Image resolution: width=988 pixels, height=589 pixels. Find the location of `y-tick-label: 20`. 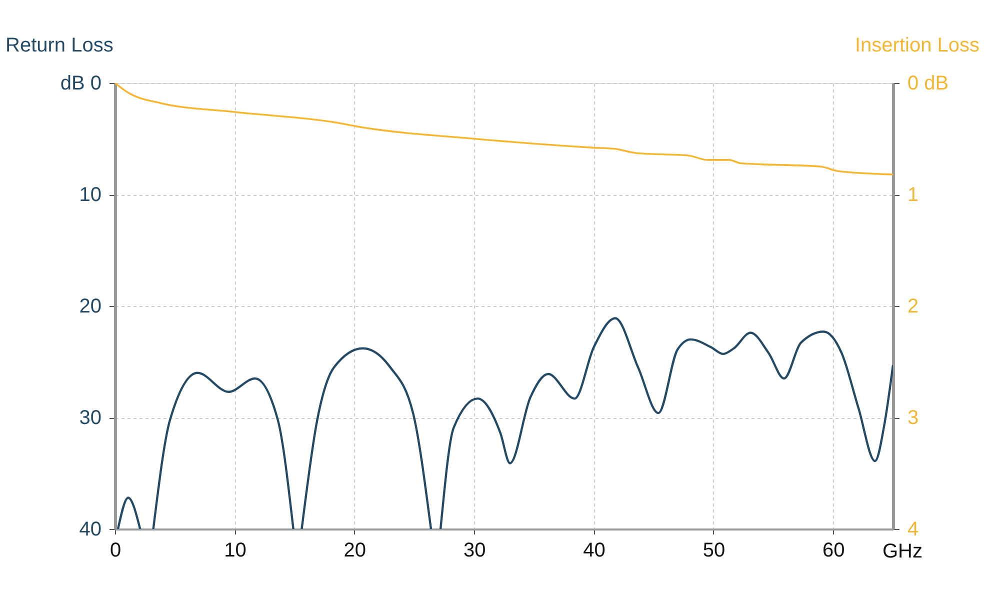

y-tick-label: 20 is located at coordinates (90, 307).